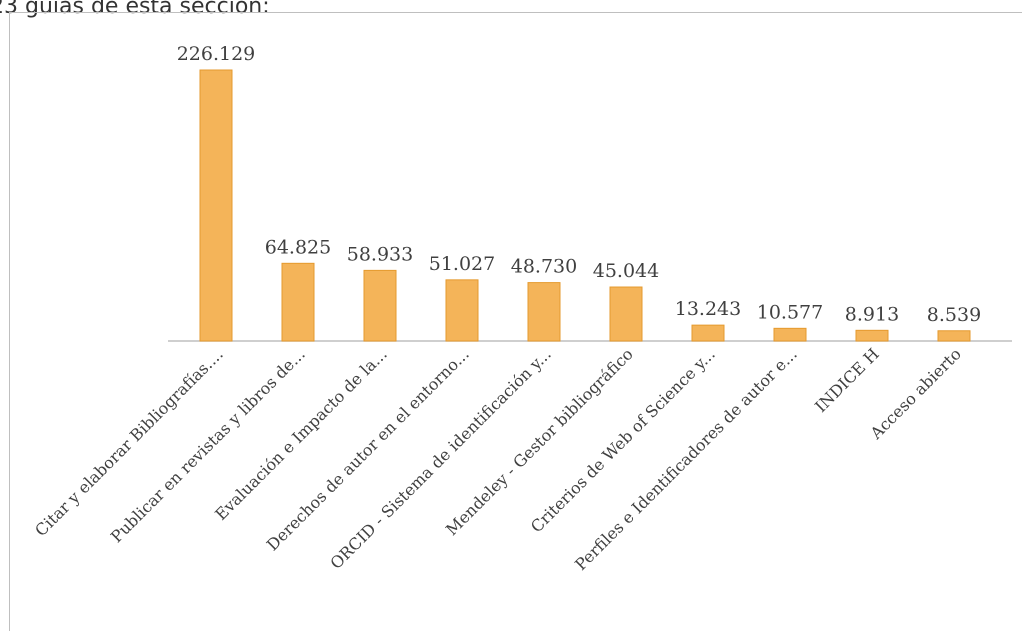 This screenshot has width=1023, height=632. I want to click on data-label: 226.129, so click(216, 54).